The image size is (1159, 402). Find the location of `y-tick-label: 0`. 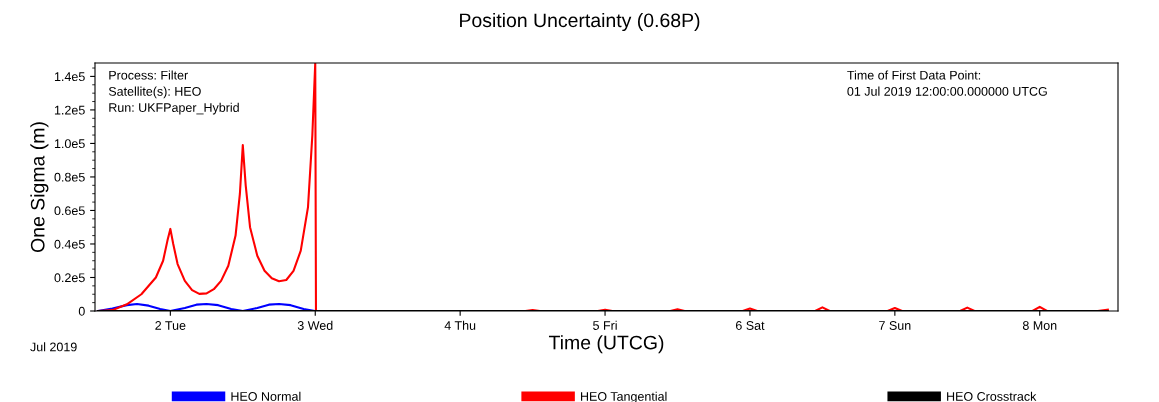

y-tick-label: 0 is located at coordinates (81, 311).